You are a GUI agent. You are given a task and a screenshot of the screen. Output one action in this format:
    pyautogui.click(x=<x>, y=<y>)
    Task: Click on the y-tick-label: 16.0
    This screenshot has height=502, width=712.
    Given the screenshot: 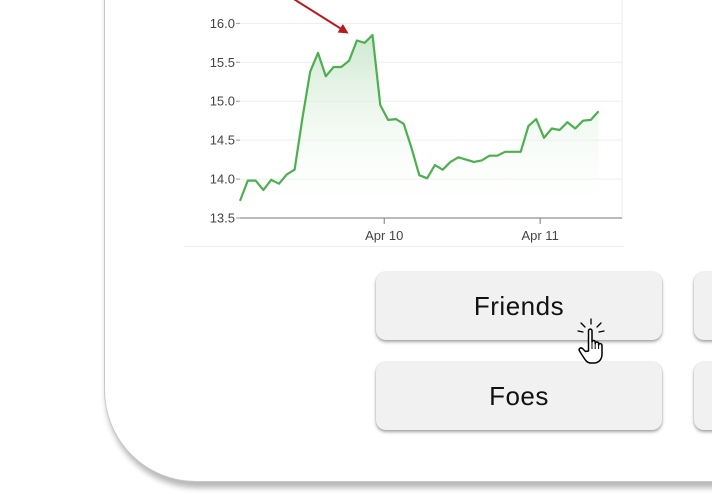 What is the action you would take?
    pyautogui.click(x=222, y=23)
    